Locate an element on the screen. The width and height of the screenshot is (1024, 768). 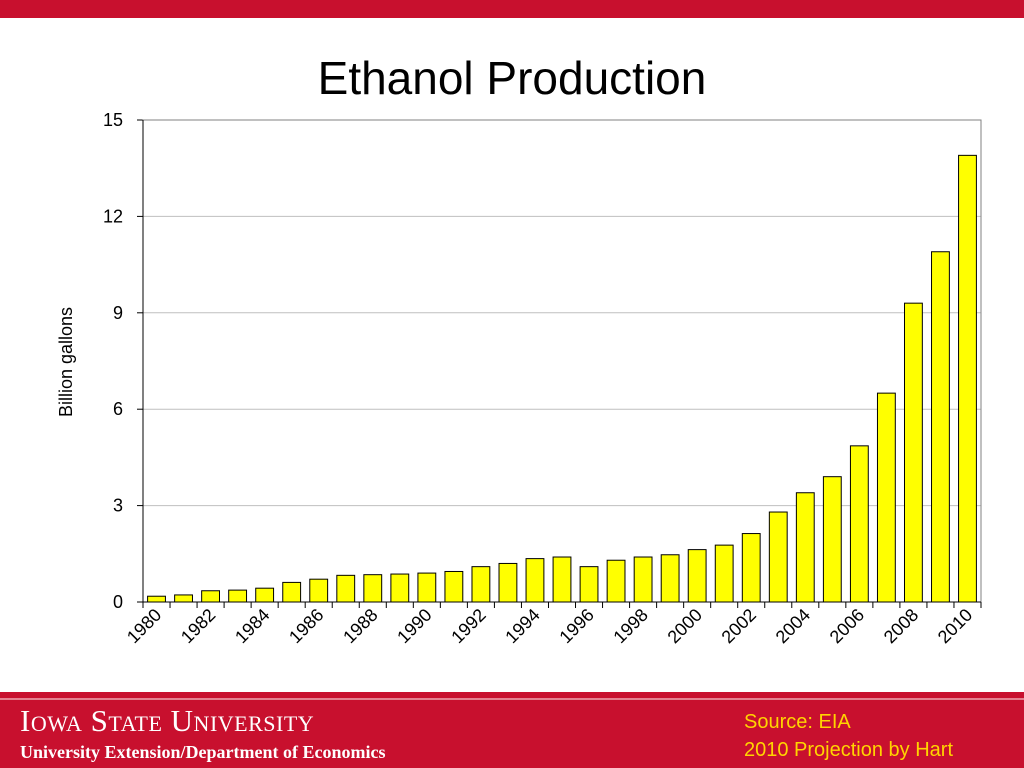
bar-2005 is located at coordinates (832, 539).